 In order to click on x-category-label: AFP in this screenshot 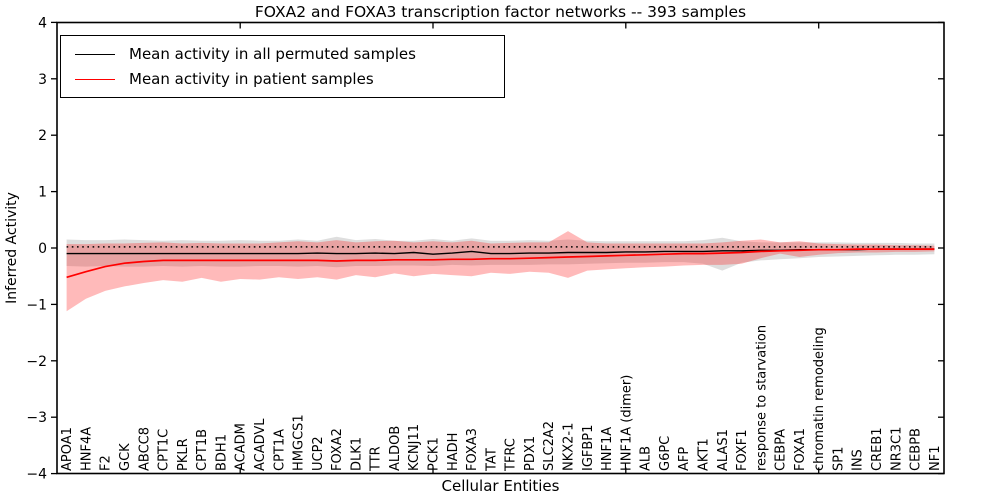, I will do `click(684, 459)`.